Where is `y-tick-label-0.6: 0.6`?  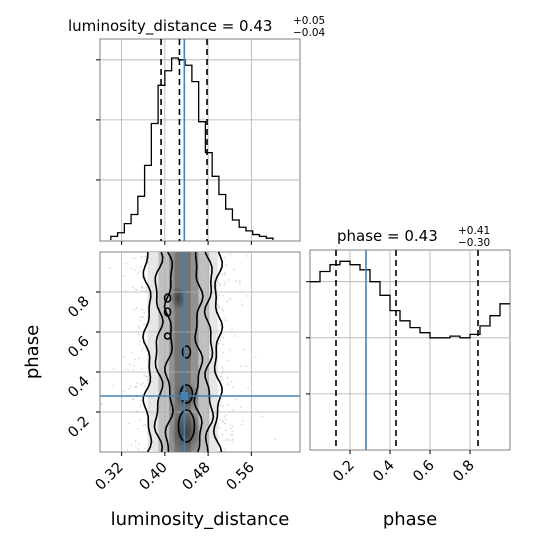 y-tick-label-0.6: 0.6 is located at coordinates (79, 348).